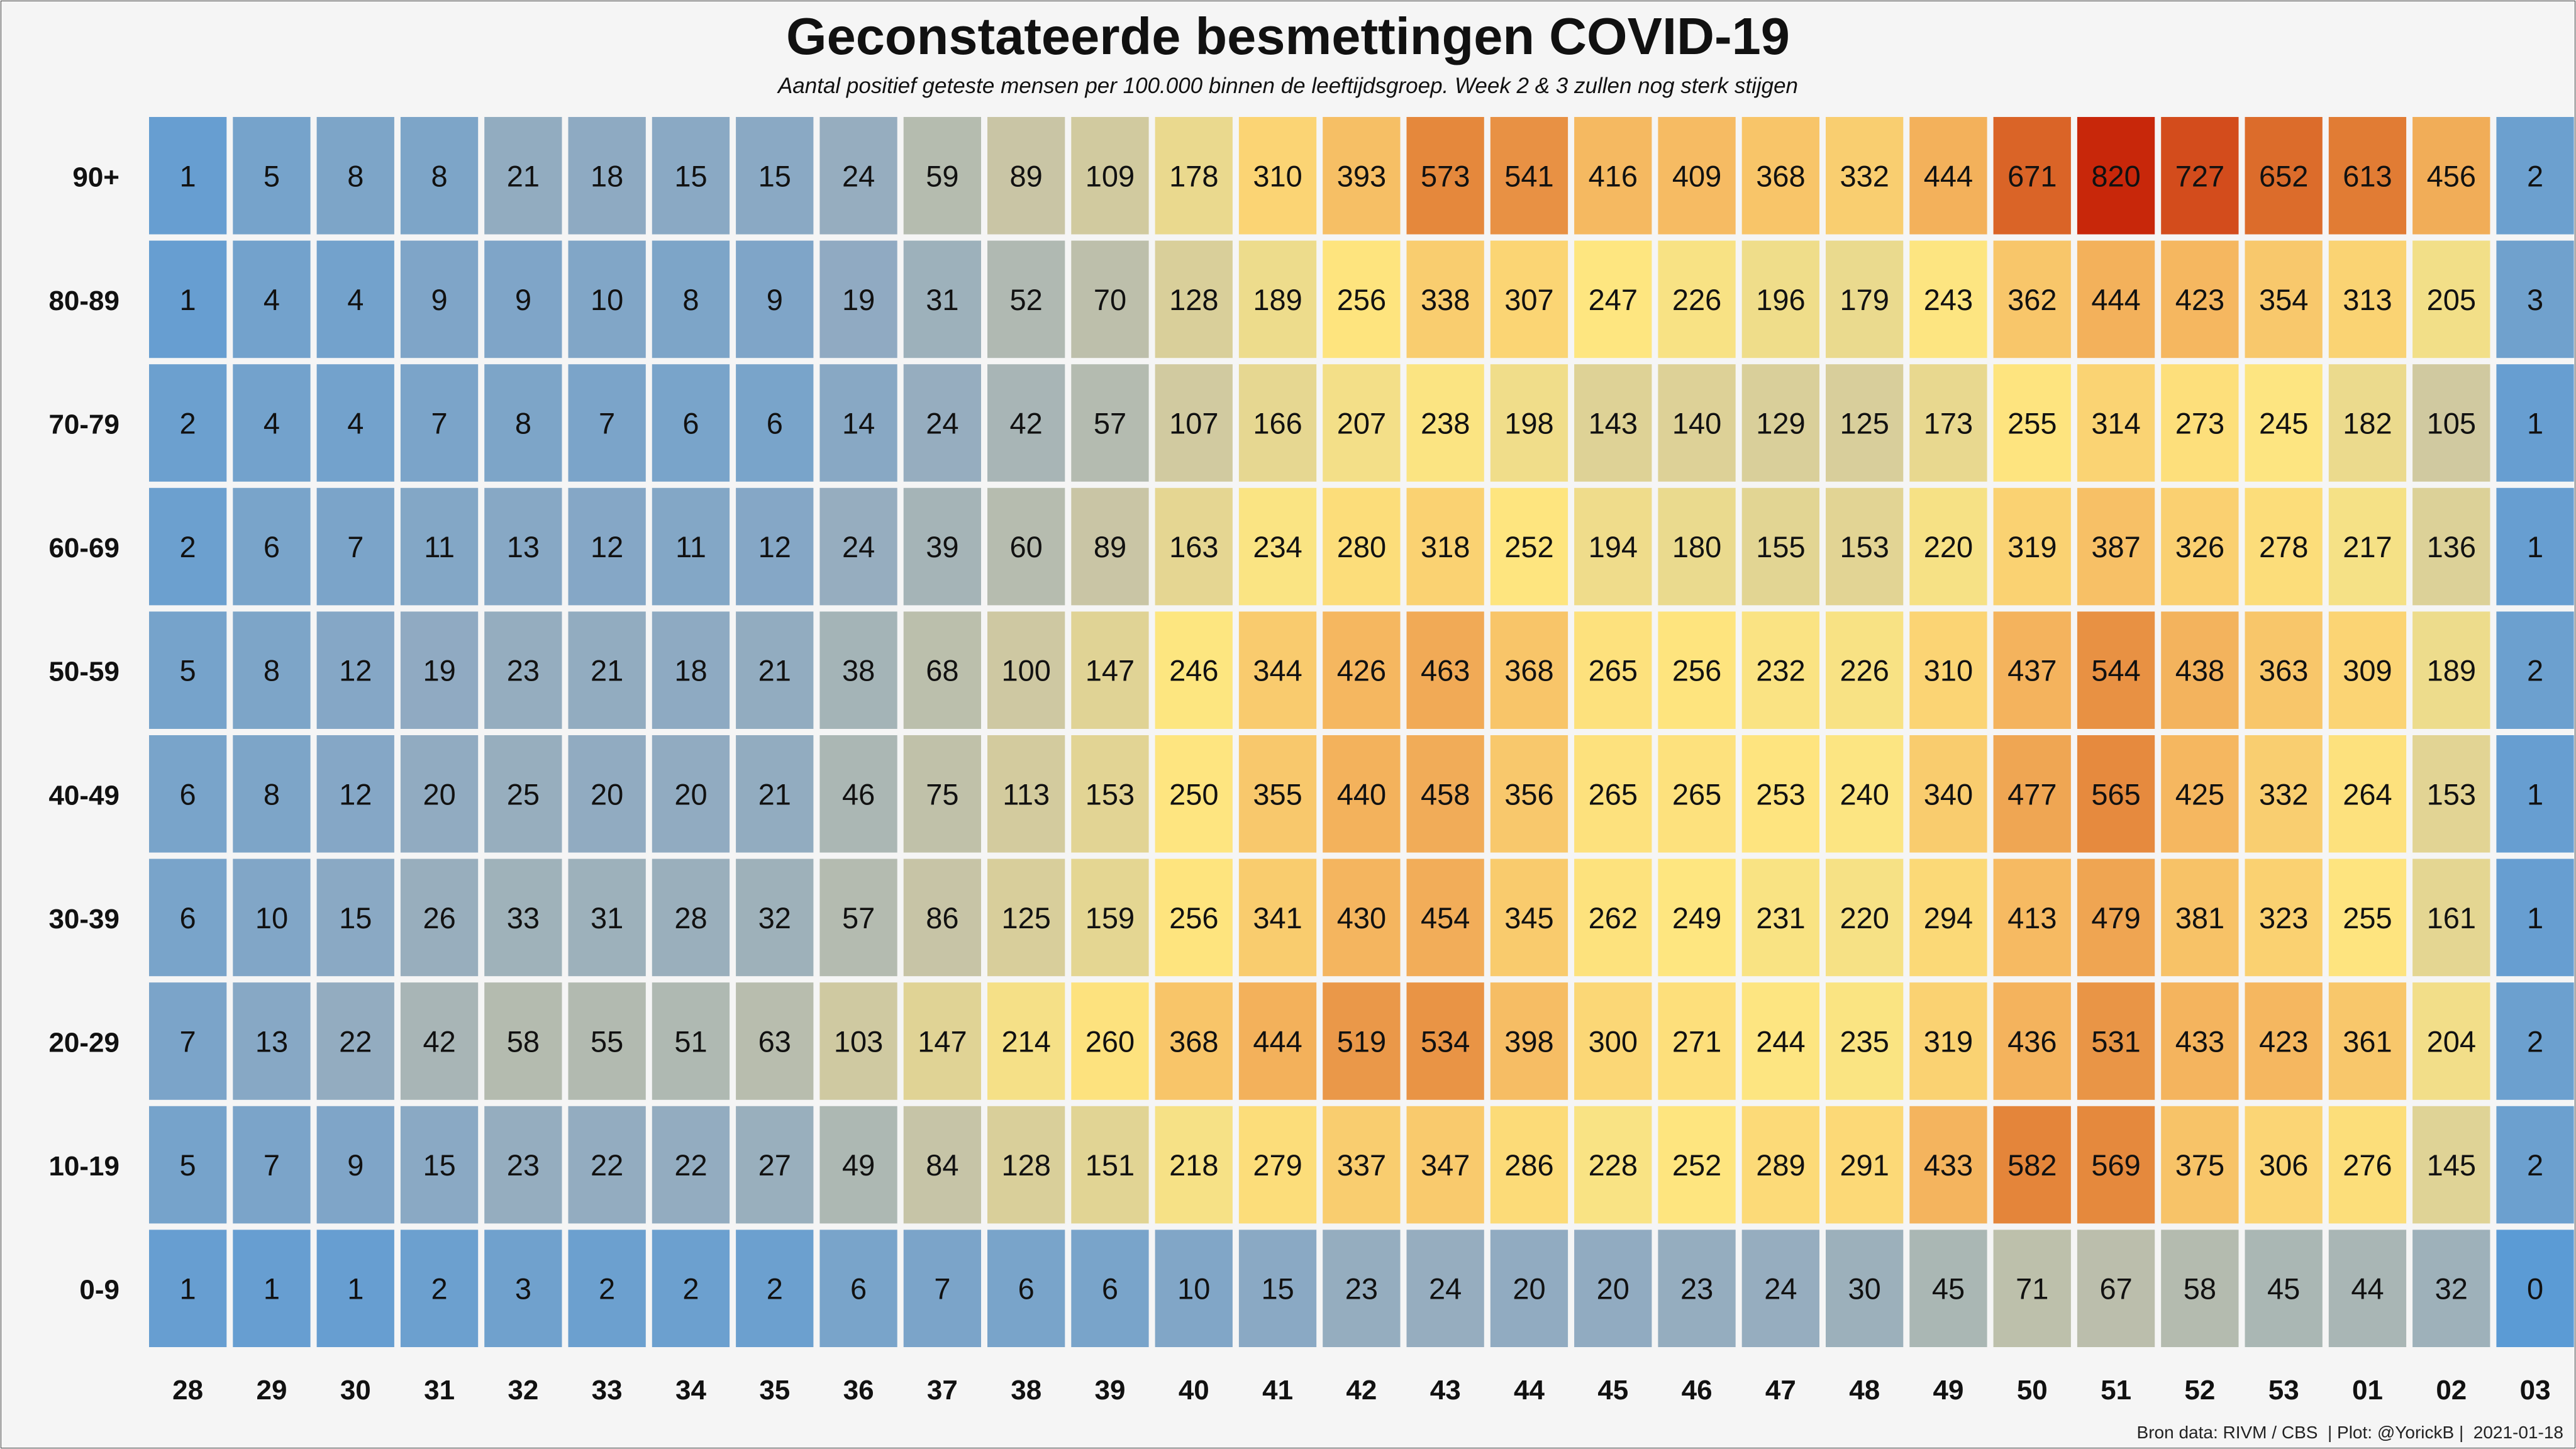 This screenshot has width=2576, height=1449. Describe the element at coordinates (2032, 794) in the screenshot. I see `cell-value-label: 477` at that location.